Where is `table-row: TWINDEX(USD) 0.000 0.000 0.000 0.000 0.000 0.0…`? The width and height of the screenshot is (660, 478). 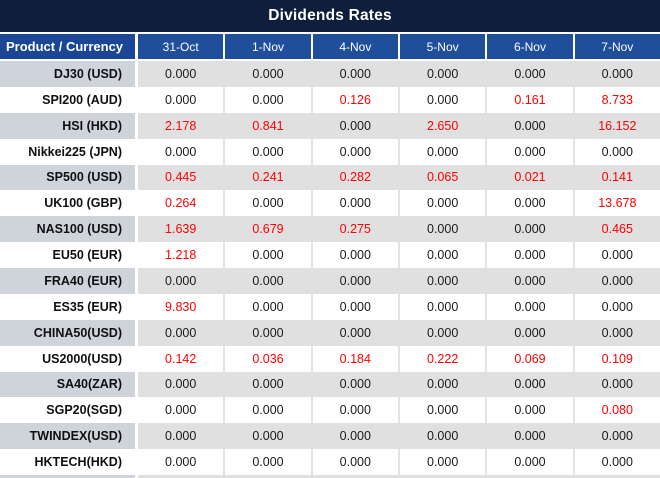 table-row: TWINDEX(USD) 0.000 0.000 0.000 0.000 0.000 0.0… is located at coordinates (330, 436).